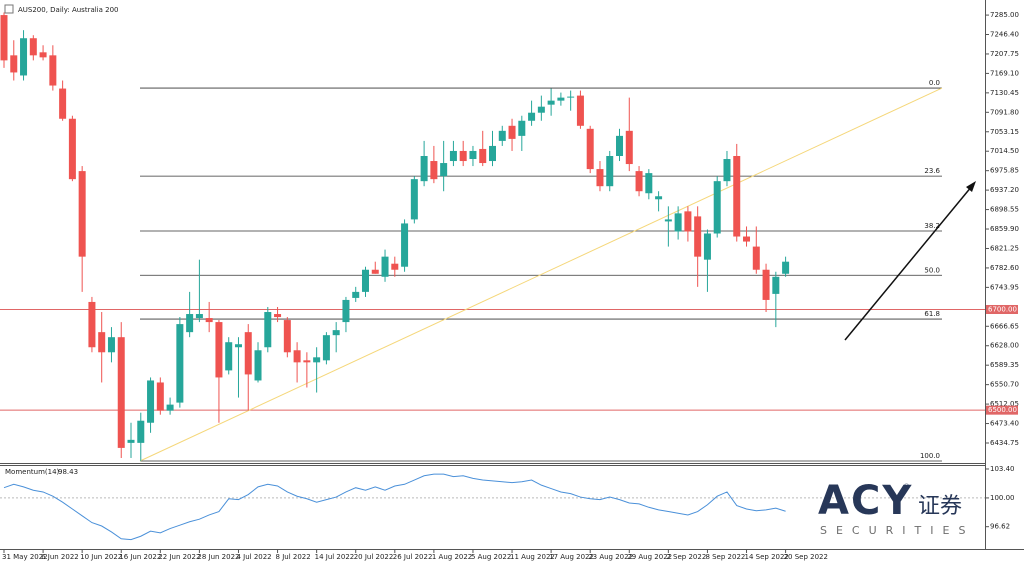 This screenshot has width=1024, height=565. What do you see at coordinates (68, 472) in the screenshot?
I see `indicator-value: 98.43` at bounding box center [68, 472].